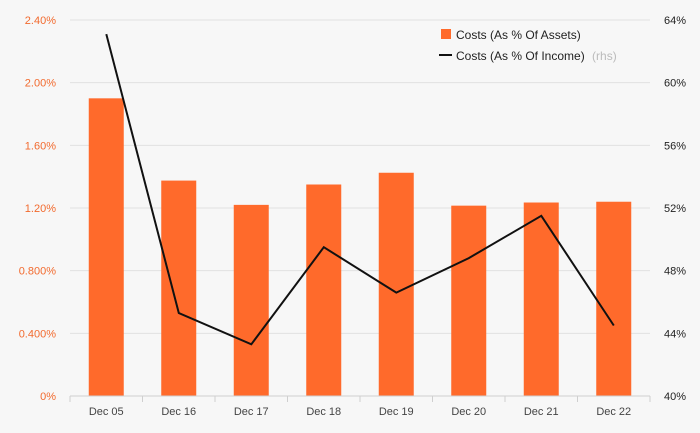 Image resolution: width=700 pixels, height=433 pixels. I want to click on y-left-tick-label: 2.00%, so click(40, 84).